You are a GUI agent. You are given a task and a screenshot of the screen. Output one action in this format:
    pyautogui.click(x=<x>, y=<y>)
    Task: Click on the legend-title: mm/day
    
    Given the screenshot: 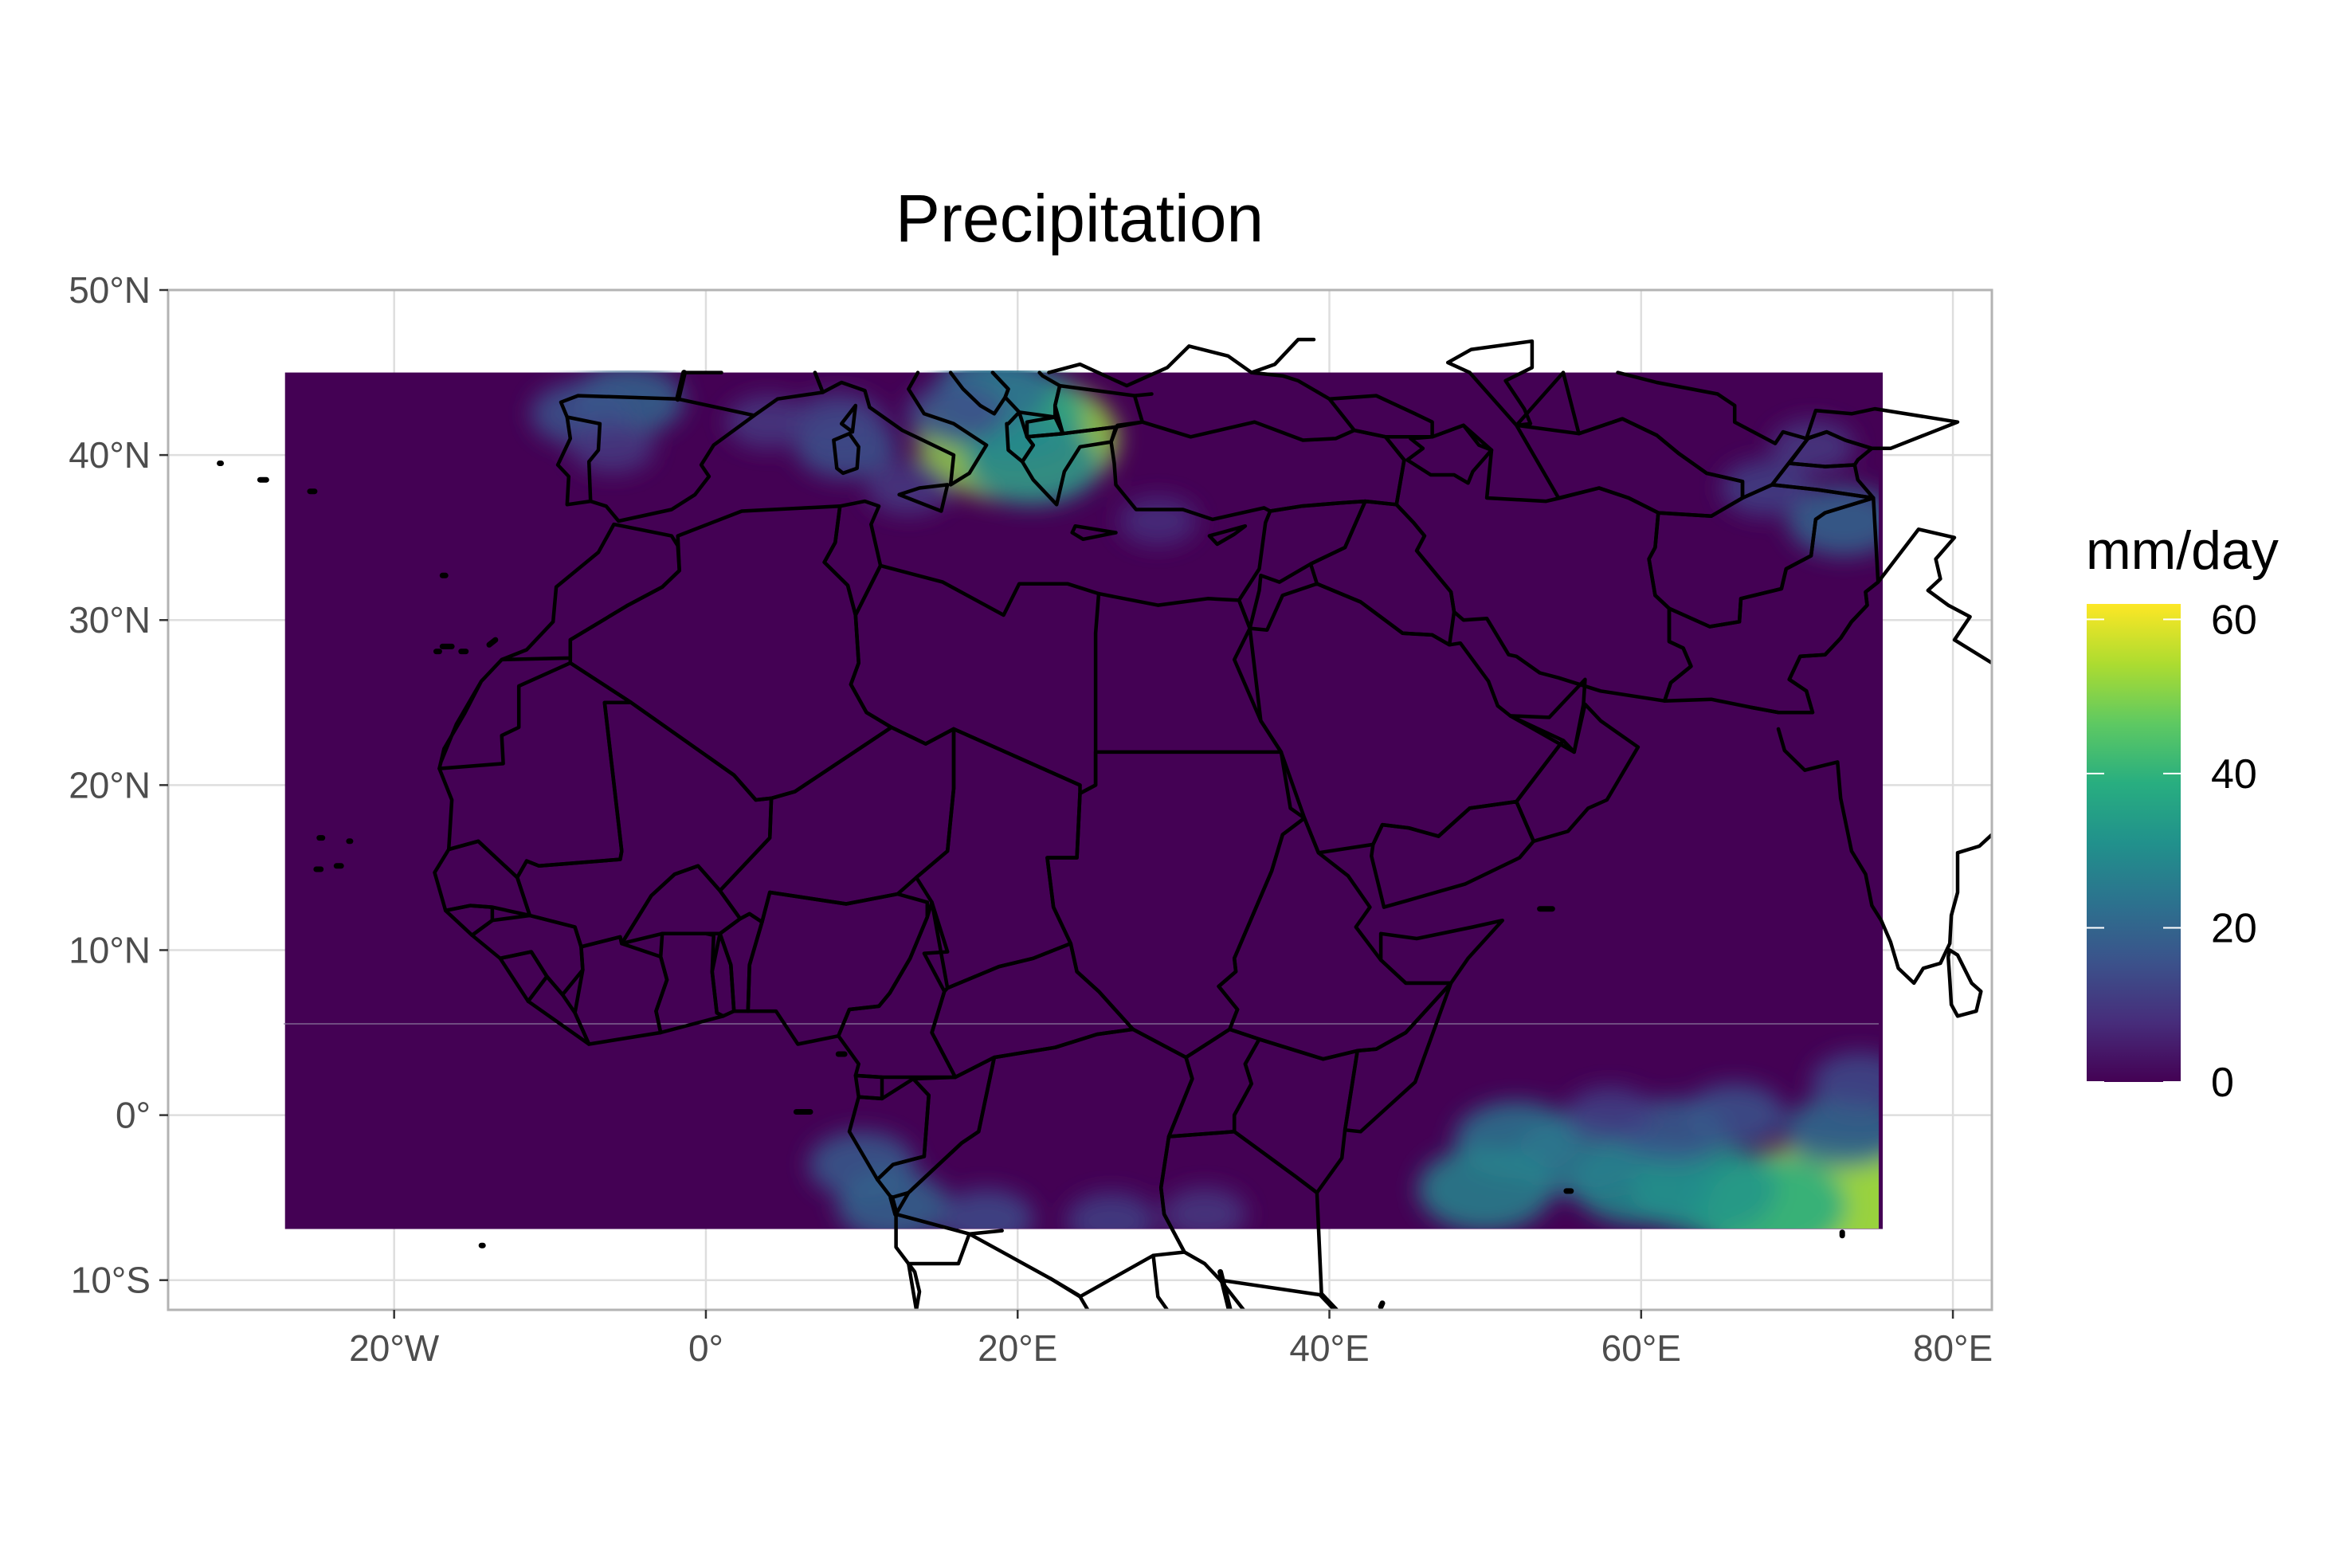 What is the action you would take?
    pyautogui.click(x=2182, y=550)
    